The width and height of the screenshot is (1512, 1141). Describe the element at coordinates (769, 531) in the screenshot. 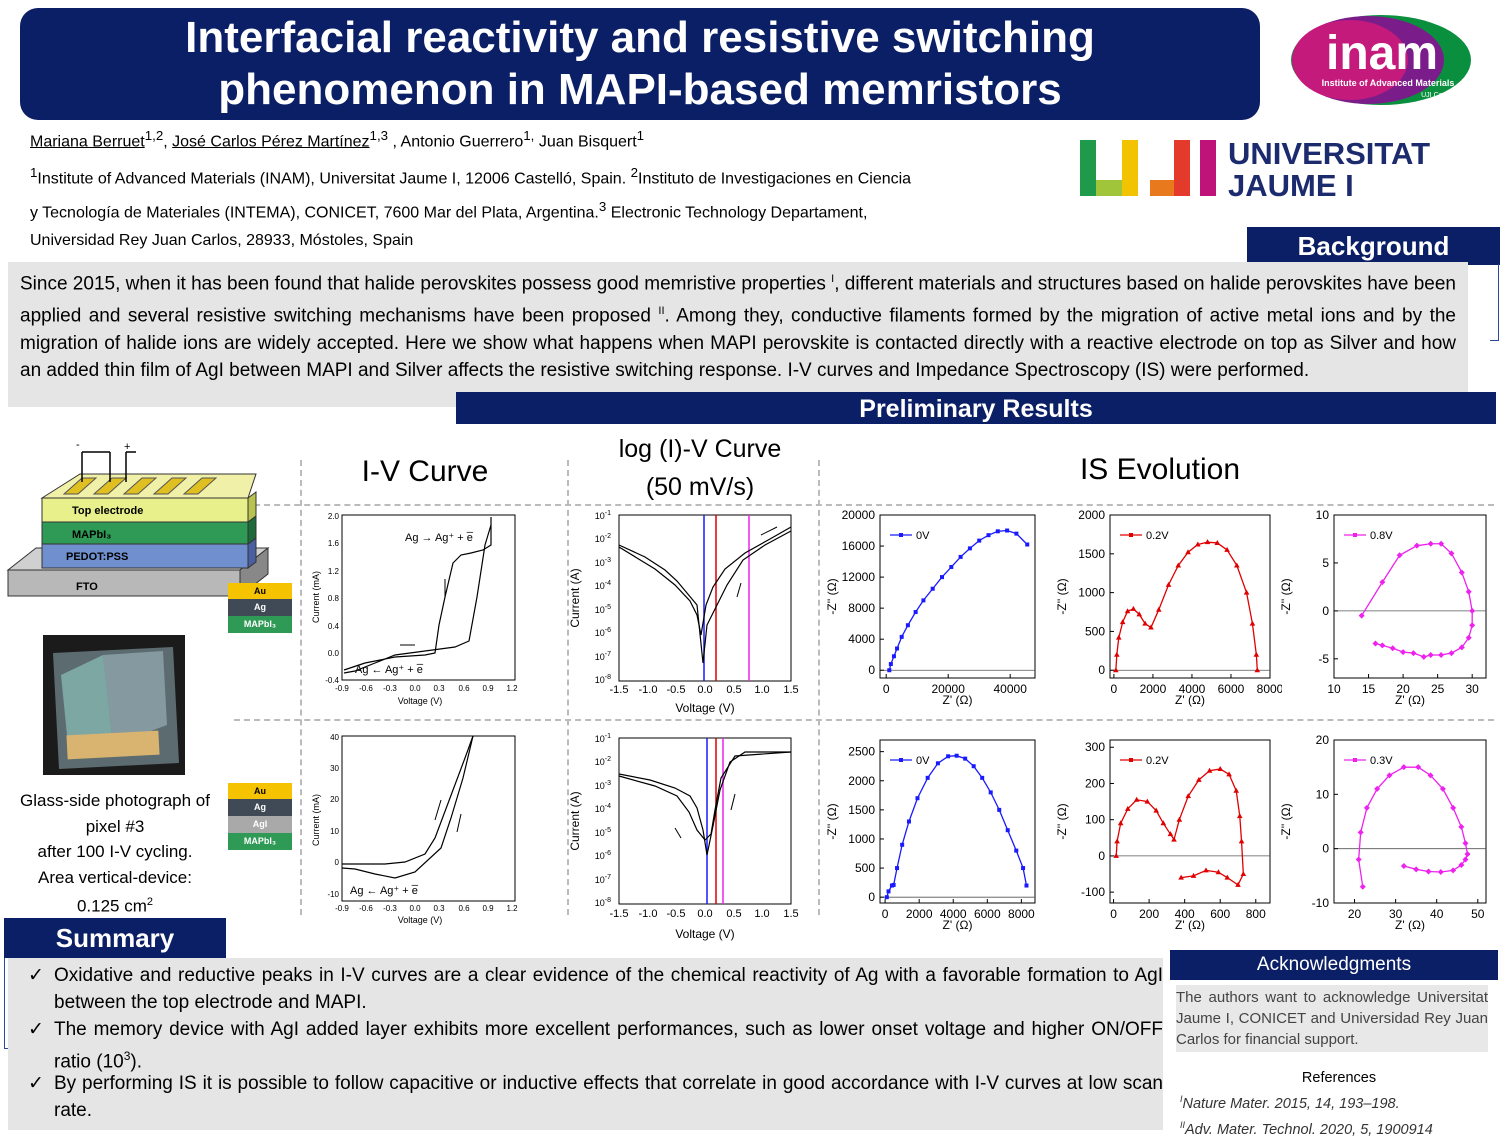

I see `log1-arrow` at that location.